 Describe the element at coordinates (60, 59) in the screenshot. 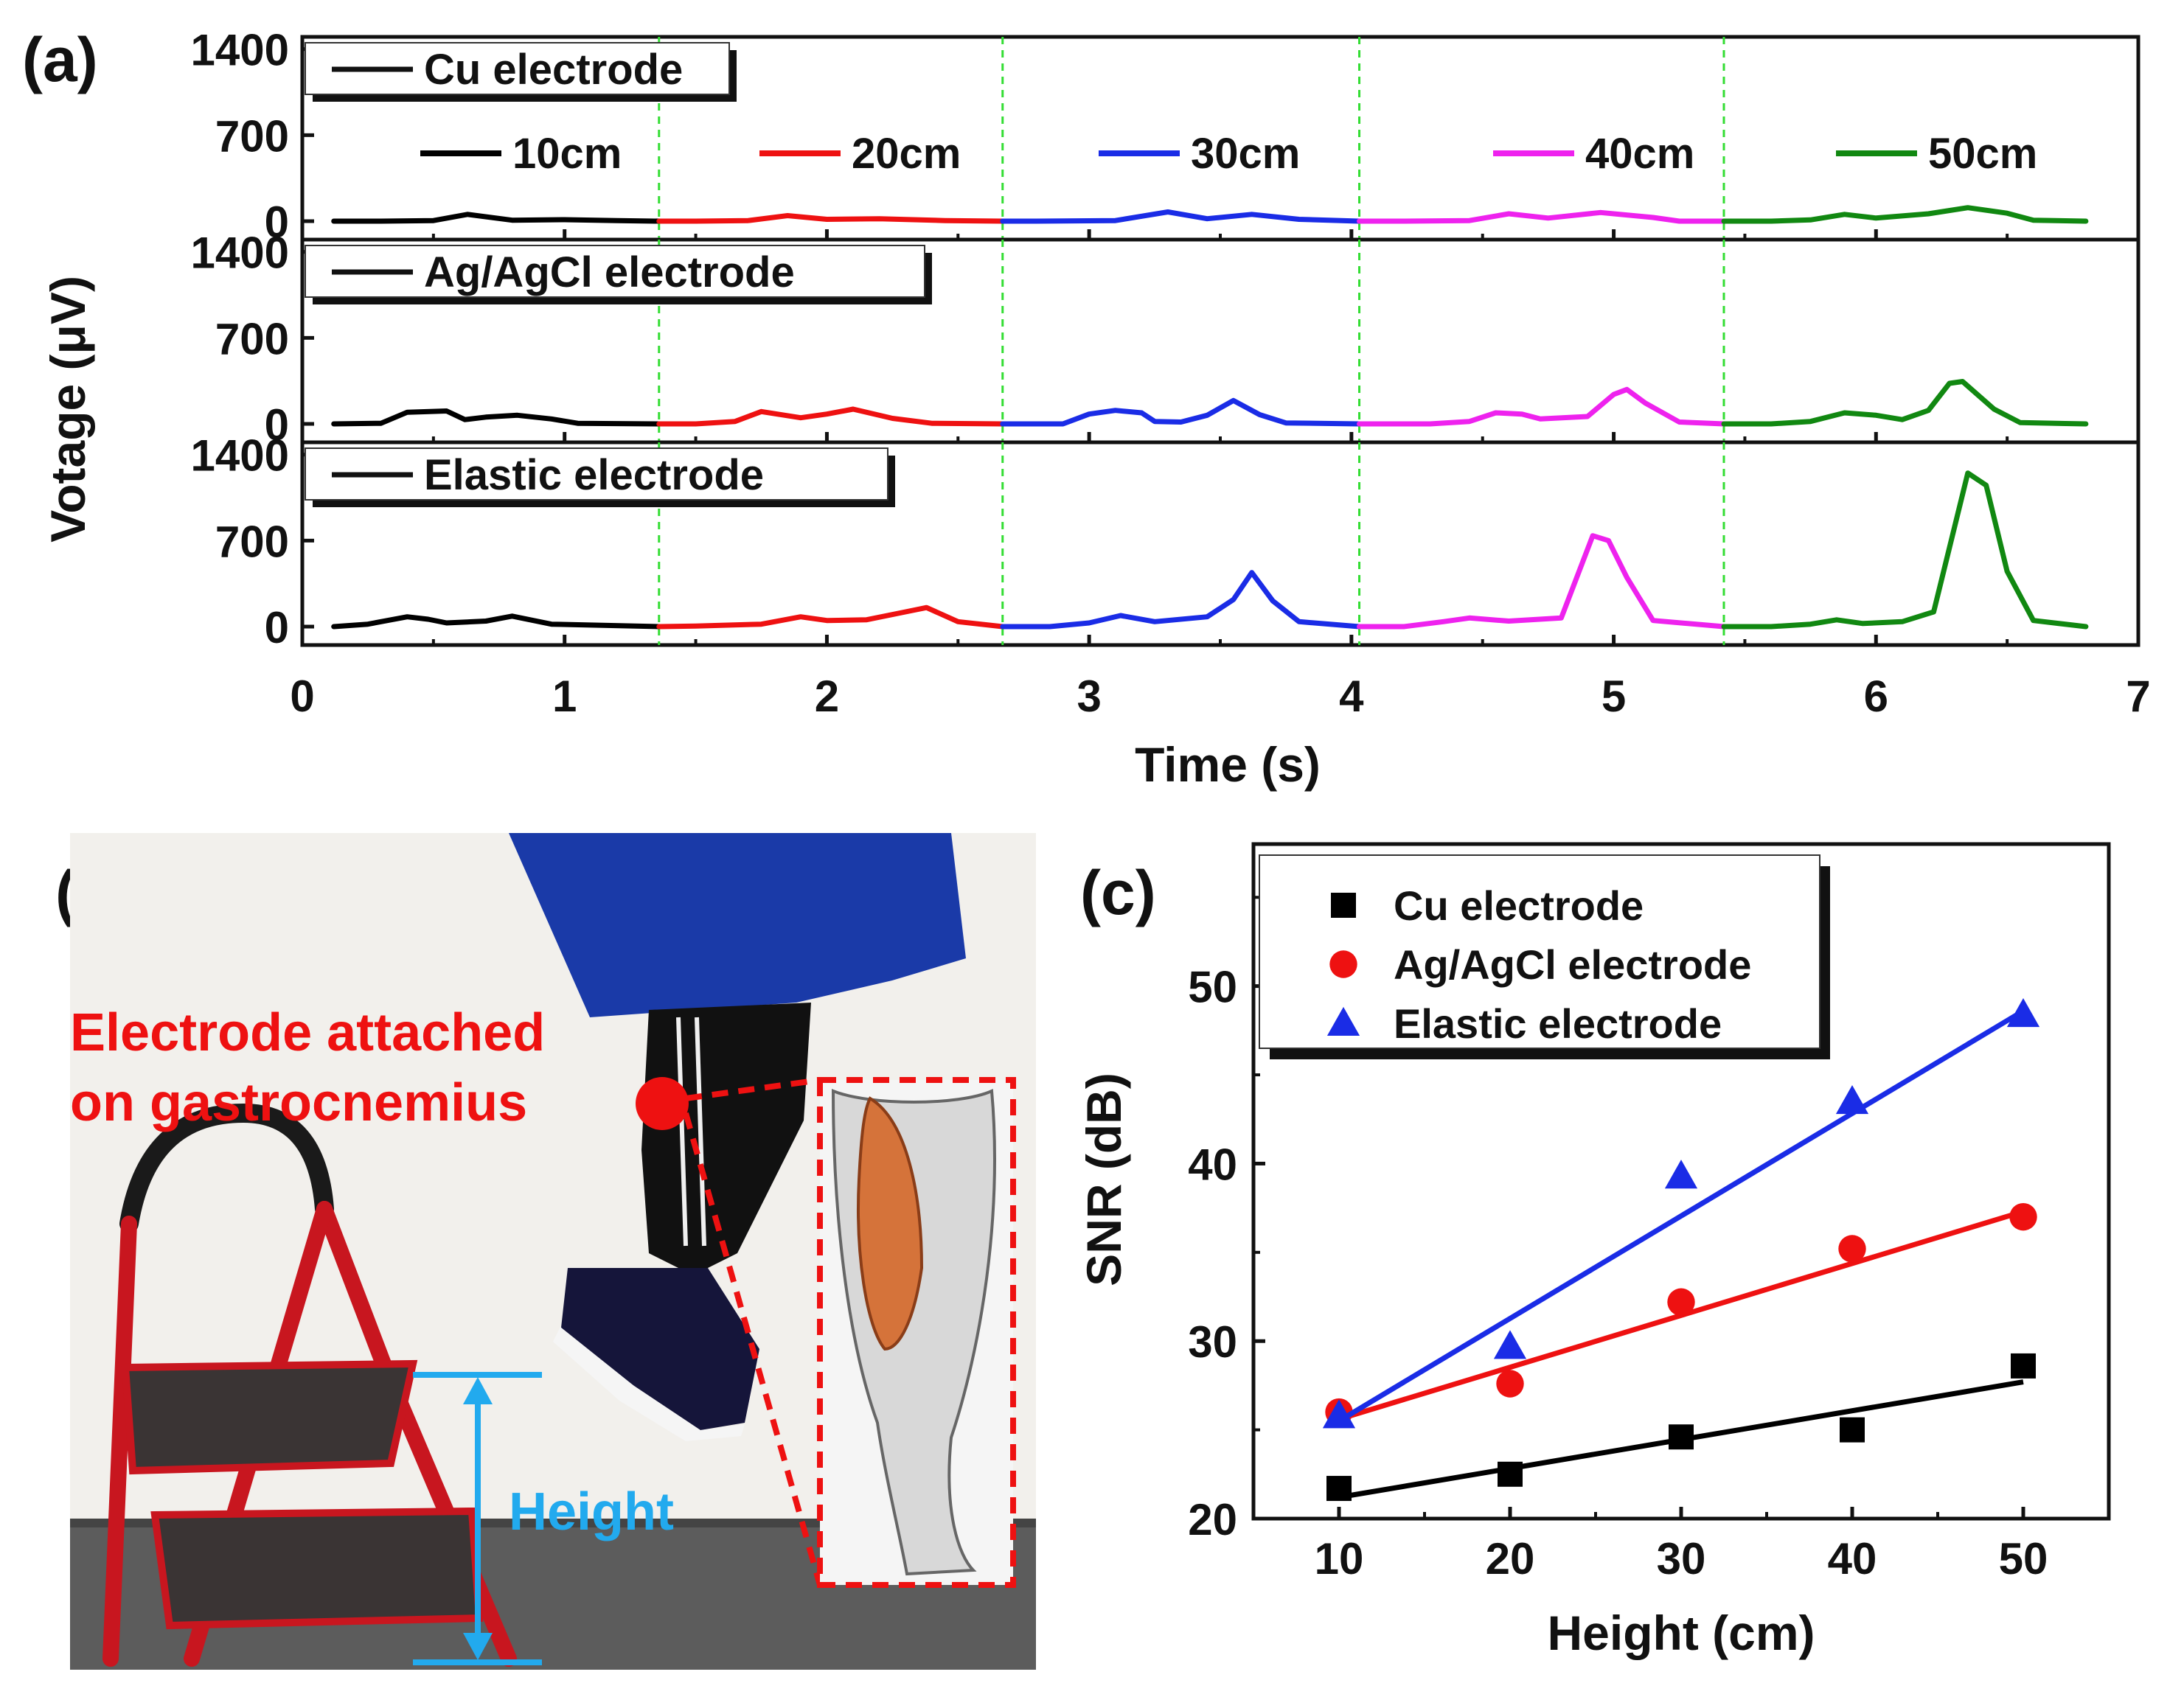

I see `panel-a-label: (a)` at that location.